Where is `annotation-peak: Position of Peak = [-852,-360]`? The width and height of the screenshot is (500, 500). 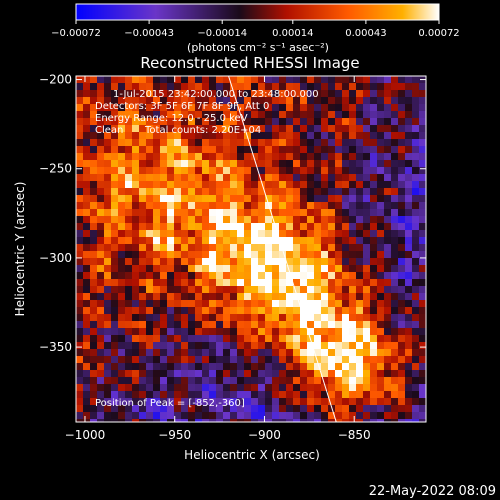 annotation-peak: Position of Peak = [-852,-360] is located at coordinates (170, 403).